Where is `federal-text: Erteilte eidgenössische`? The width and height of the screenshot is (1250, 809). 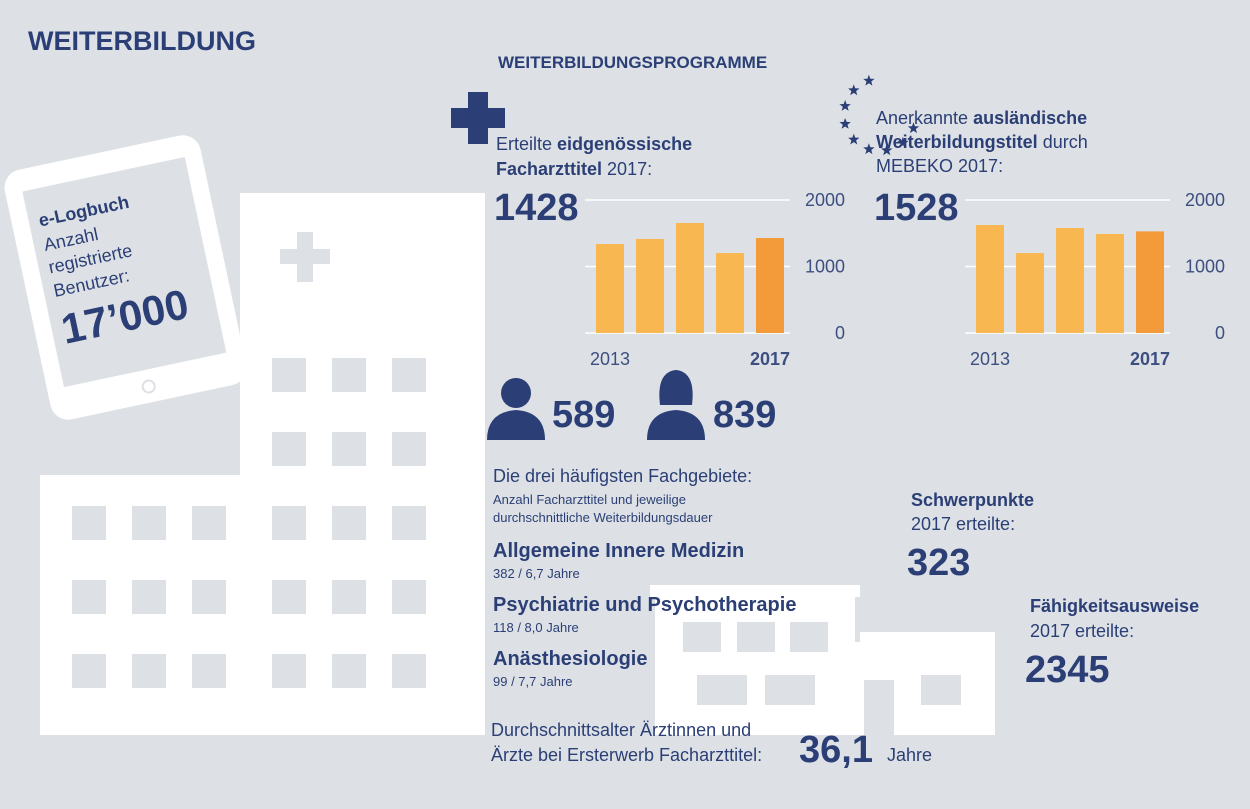
federal-text: Erteilte eidgenössische is located at coordinates (594, 144).